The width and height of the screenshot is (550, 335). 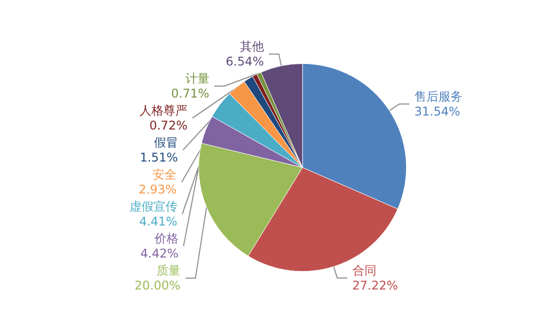 I want to click on slice-label: 合同, so click(x=364, y=271).